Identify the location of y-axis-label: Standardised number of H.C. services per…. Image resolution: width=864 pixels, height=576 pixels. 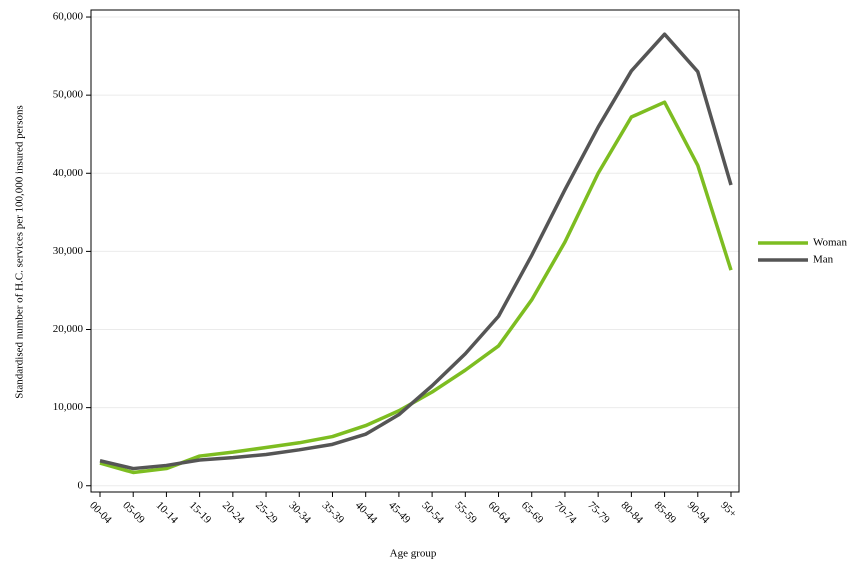
(20, 252).